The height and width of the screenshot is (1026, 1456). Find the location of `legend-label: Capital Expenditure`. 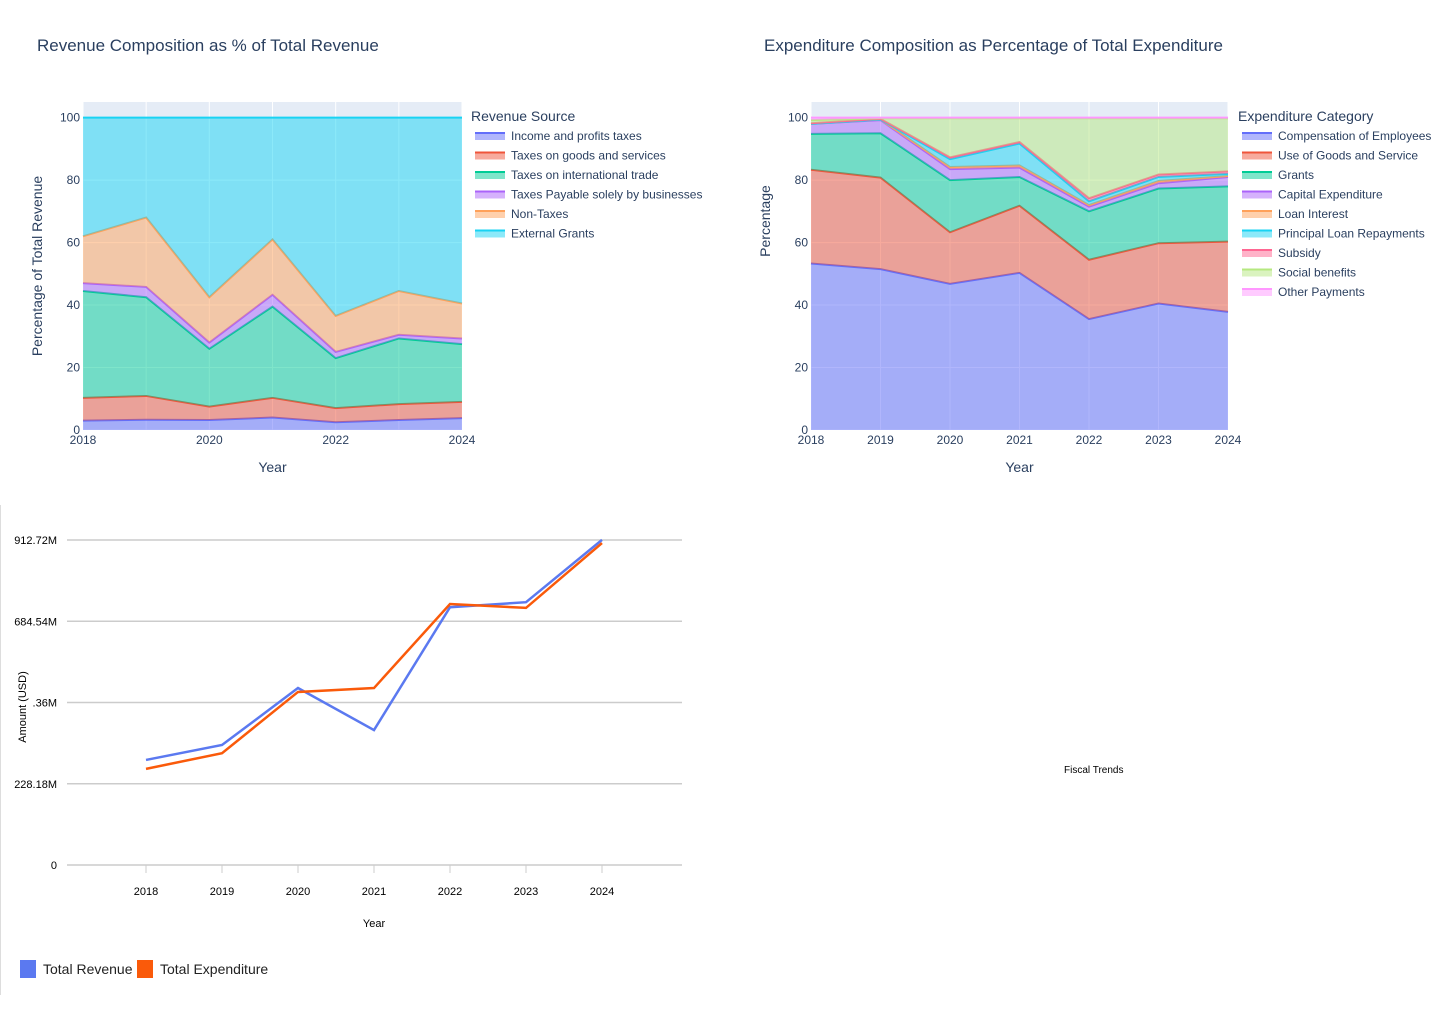

legend-label: Capital Expenditure is located at coordinates (1330, 195).